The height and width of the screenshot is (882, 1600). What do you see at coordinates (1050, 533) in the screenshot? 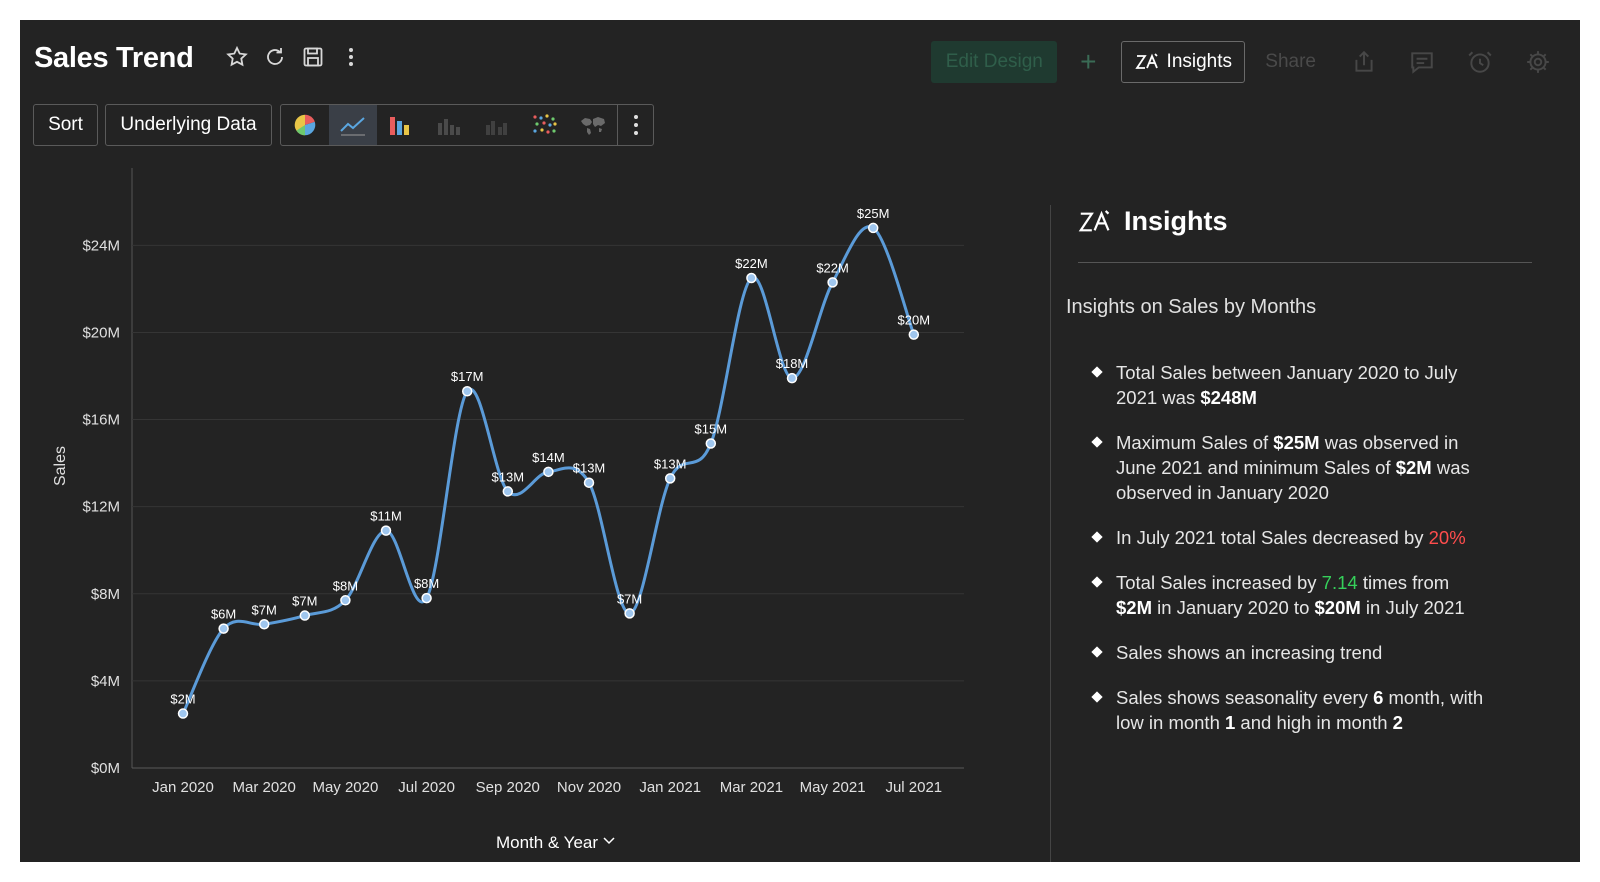
I see `panel-divider` at bounding box center [1050, 533].